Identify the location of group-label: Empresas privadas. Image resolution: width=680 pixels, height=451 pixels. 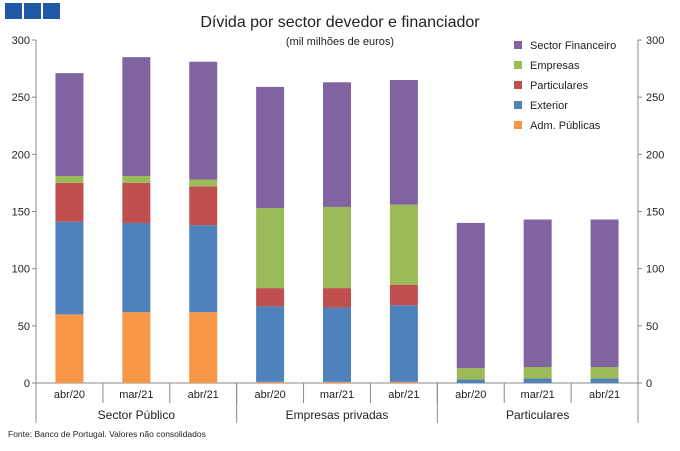
(337, 415).